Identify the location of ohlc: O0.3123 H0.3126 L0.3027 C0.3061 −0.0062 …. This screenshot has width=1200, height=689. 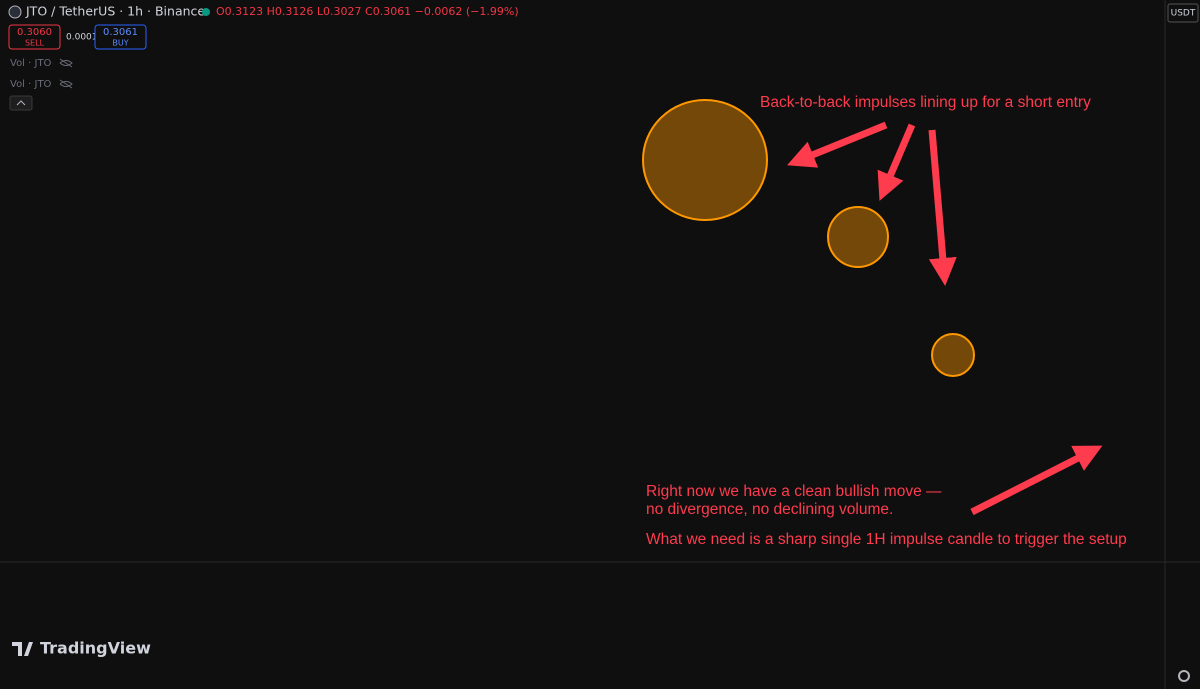
(367, 11).